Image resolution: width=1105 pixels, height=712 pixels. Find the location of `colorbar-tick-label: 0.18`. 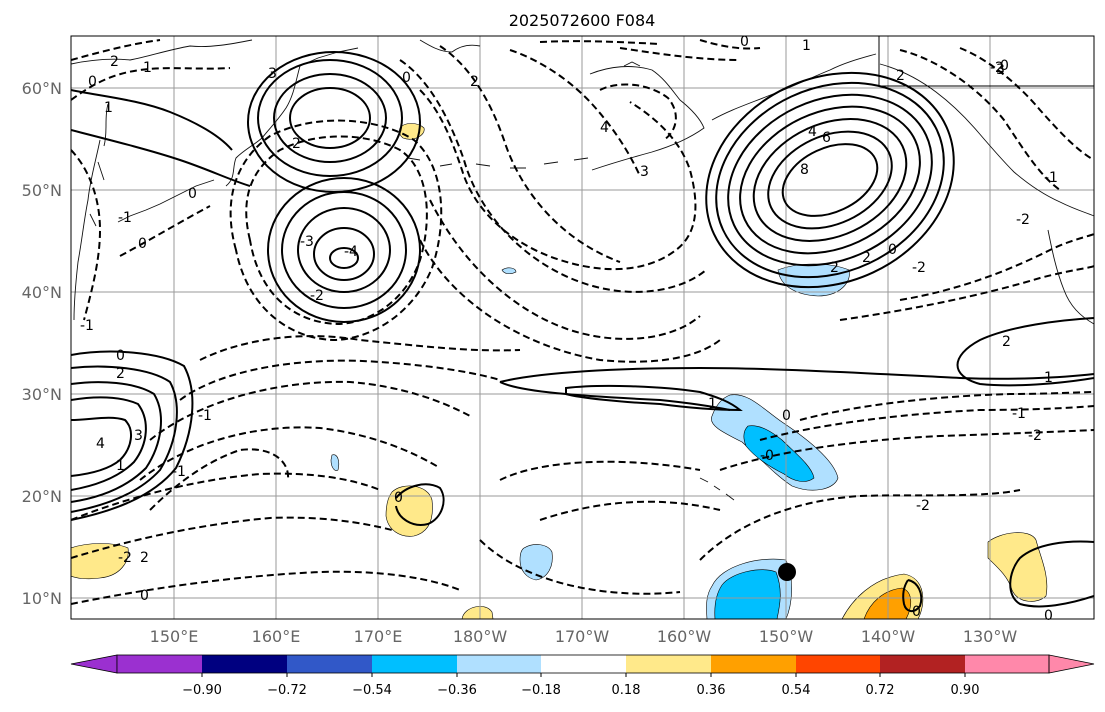

colorbar-tick-label: 0.18 is located at coordinates (626, 690).